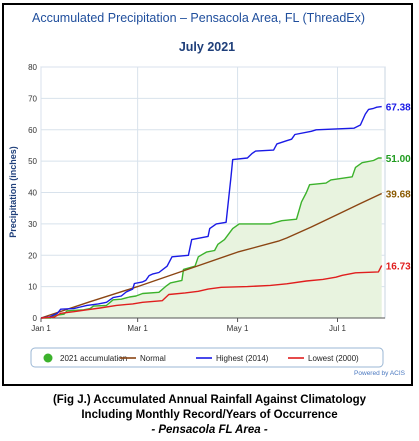 The height and width of the screenshot is (441, 419). Describe the element at coordinates (32, 98) in the screenshot. I see `y-tick-label: 70` at that location.